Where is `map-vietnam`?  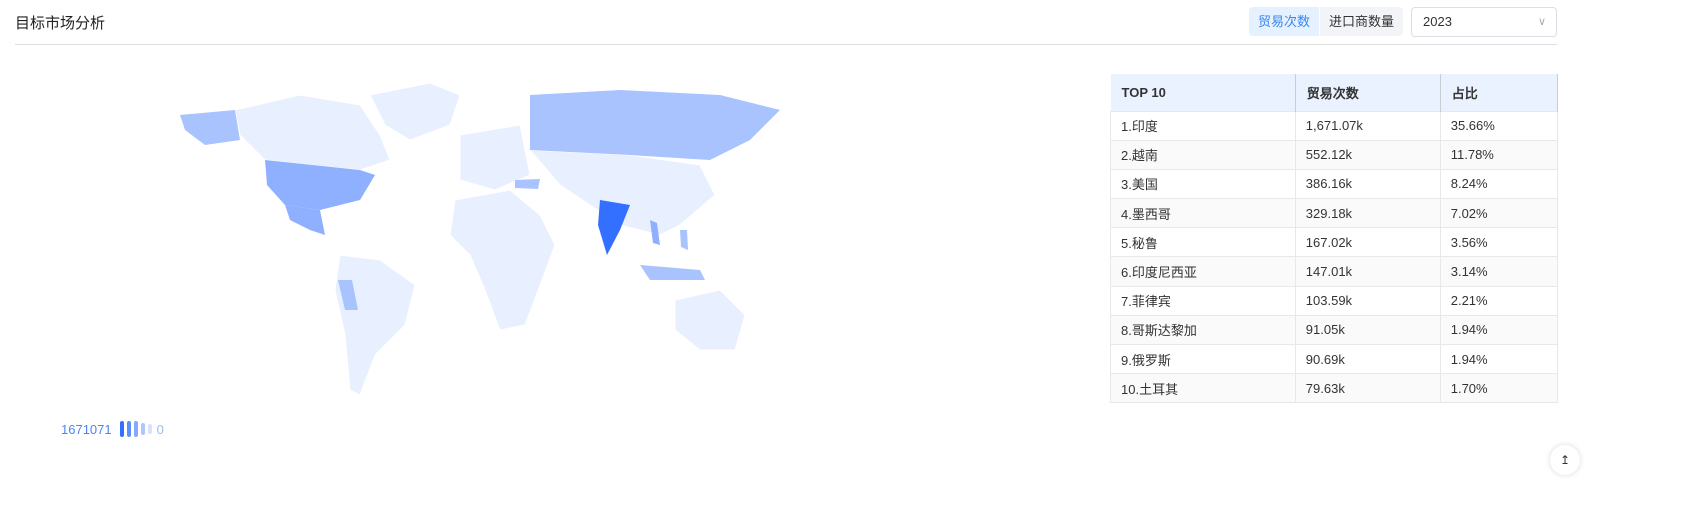 map-vietnam is located at coordinates (655, 232).